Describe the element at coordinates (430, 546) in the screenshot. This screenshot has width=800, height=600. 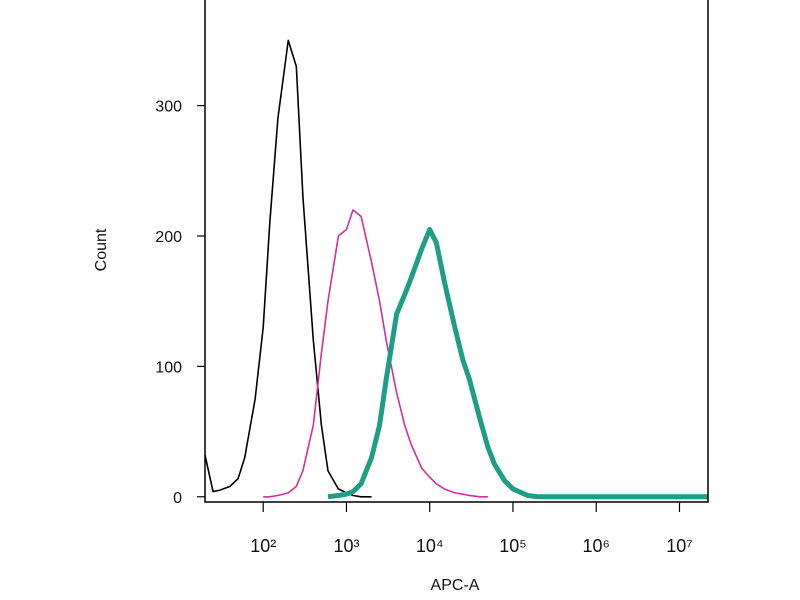
I see `x-tick-label: 10⁴` at that location.